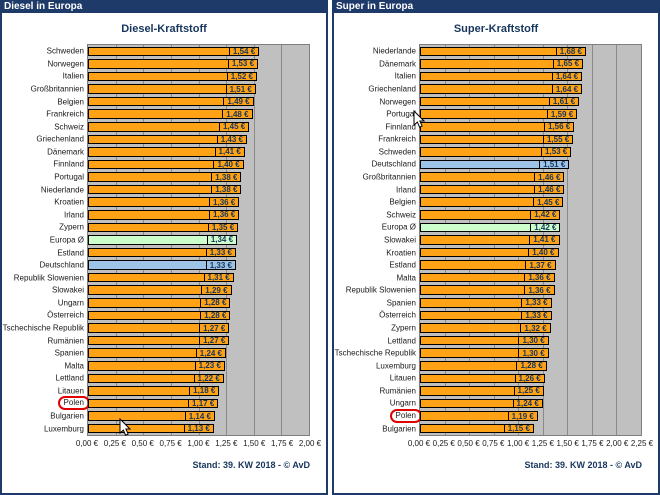  I want to click on bar: 1,31 €, so click(161, 277).